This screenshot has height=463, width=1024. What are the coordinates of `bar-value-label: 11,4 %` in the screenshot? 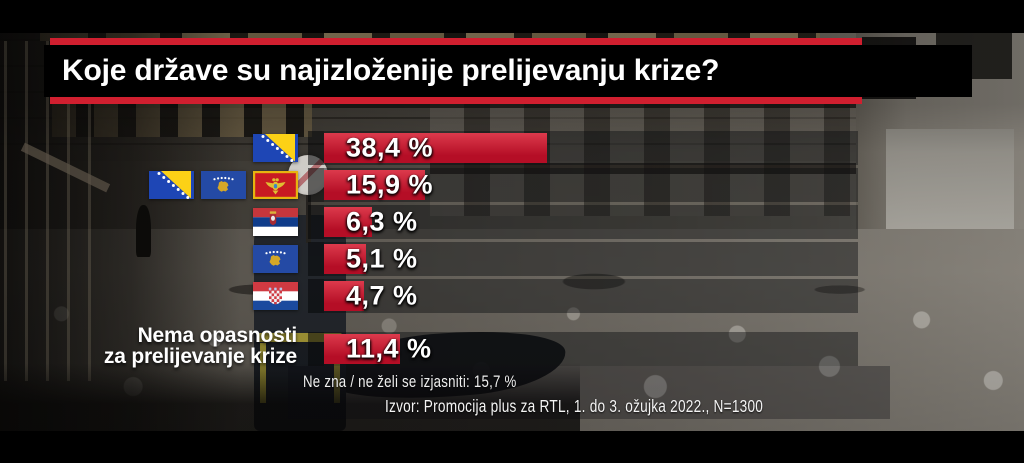 It's located at (389, 348).